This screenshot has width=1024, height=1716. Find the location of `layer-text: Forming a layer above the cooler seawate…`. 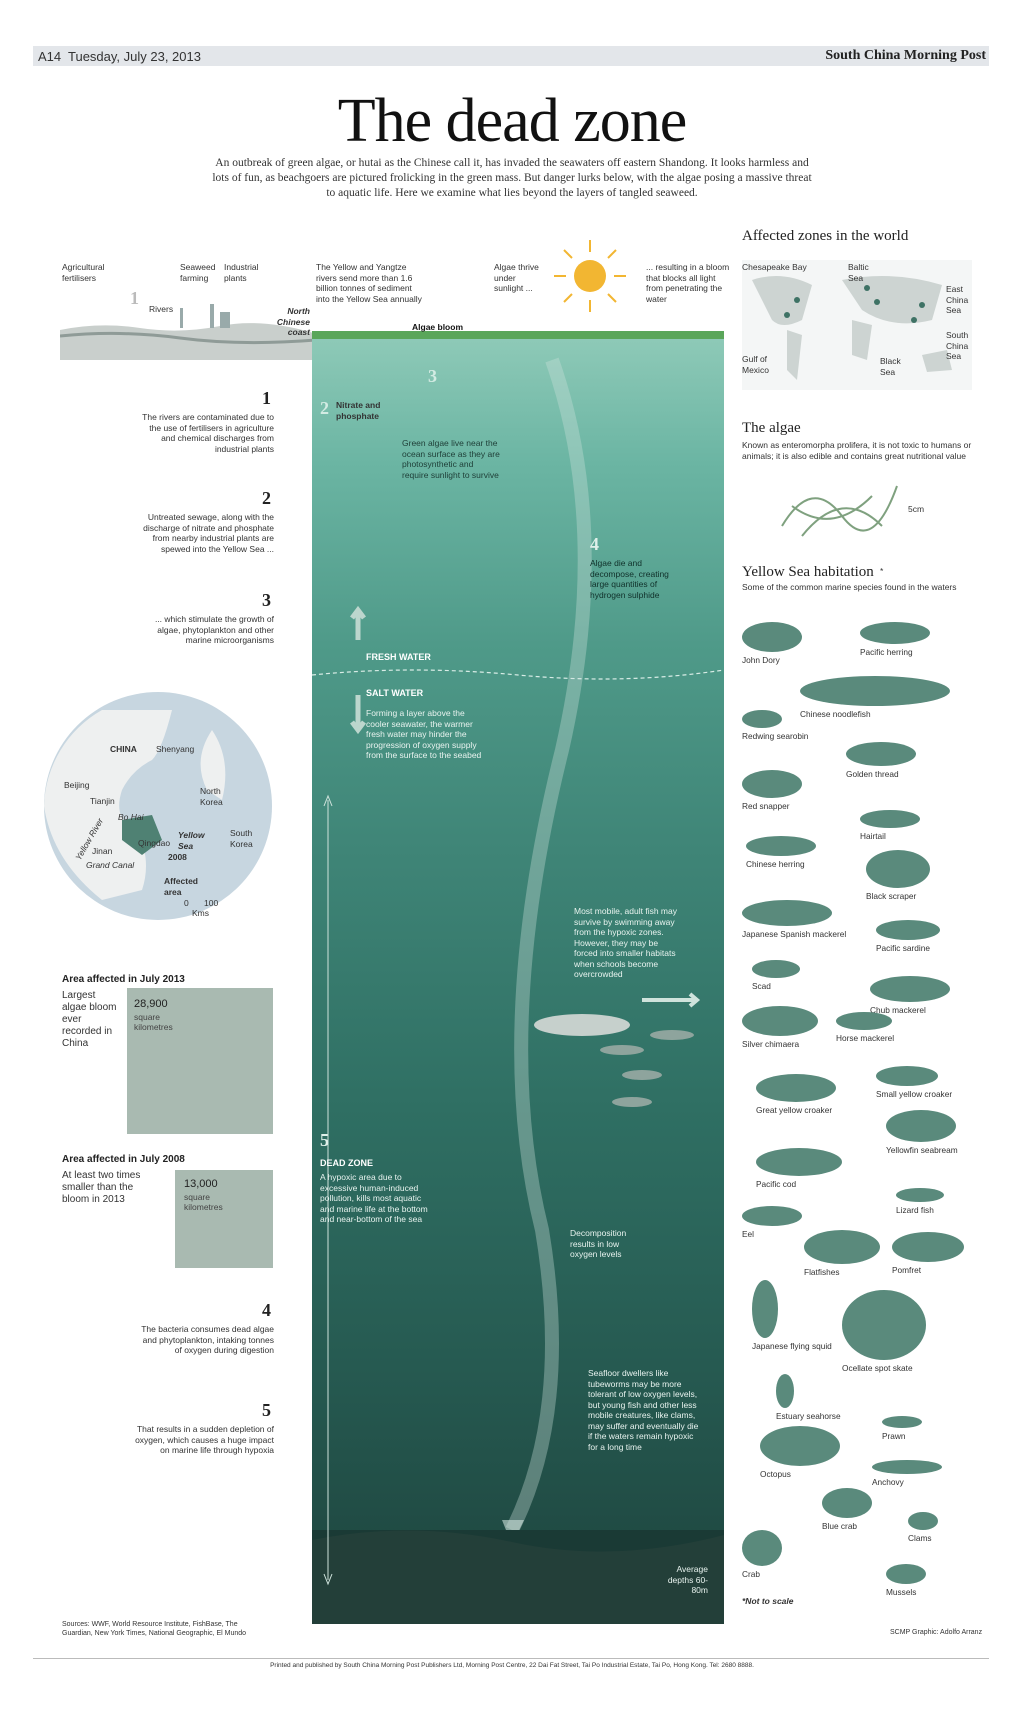

layer-text: Forming a layer above the cooler seawate… is located at coordinates (424, 734).